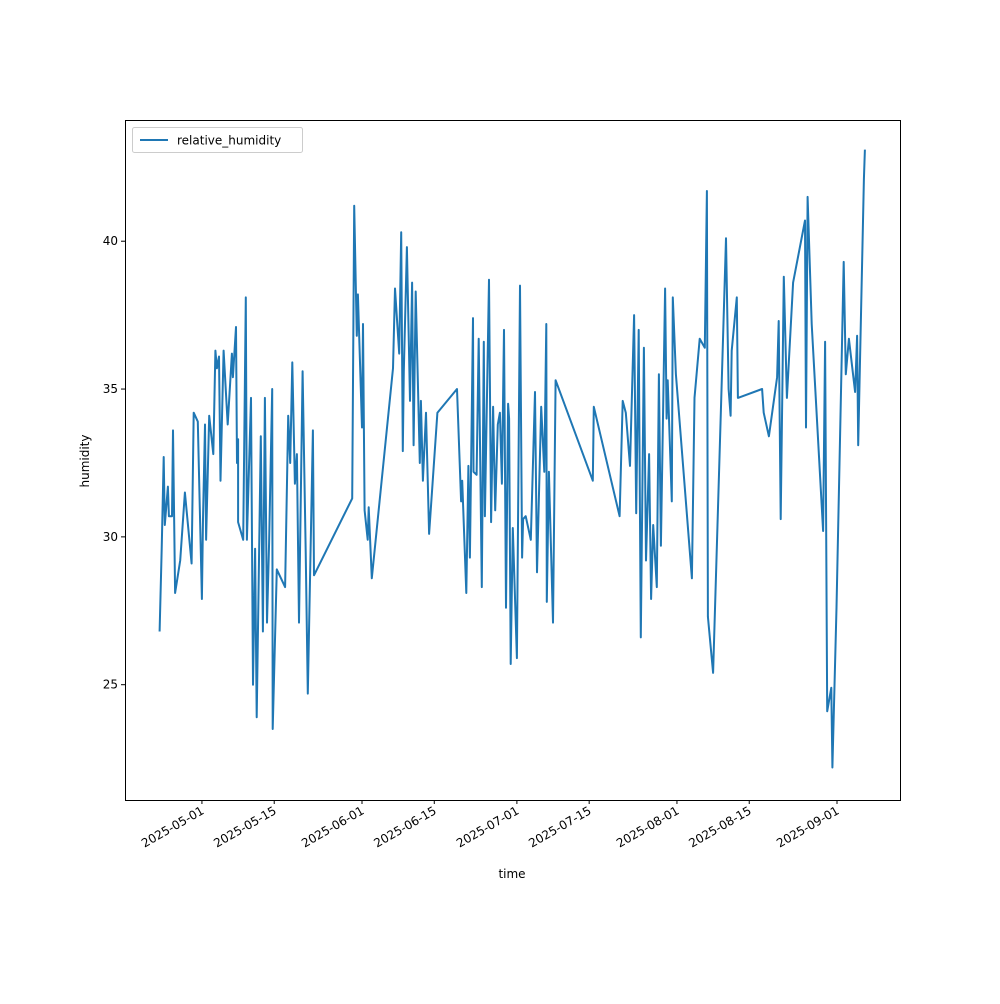  What do you see at coordinates (85, 461) in the screenshot?
I see `y-axis-label: humidity` at bounding box center [85, 461].